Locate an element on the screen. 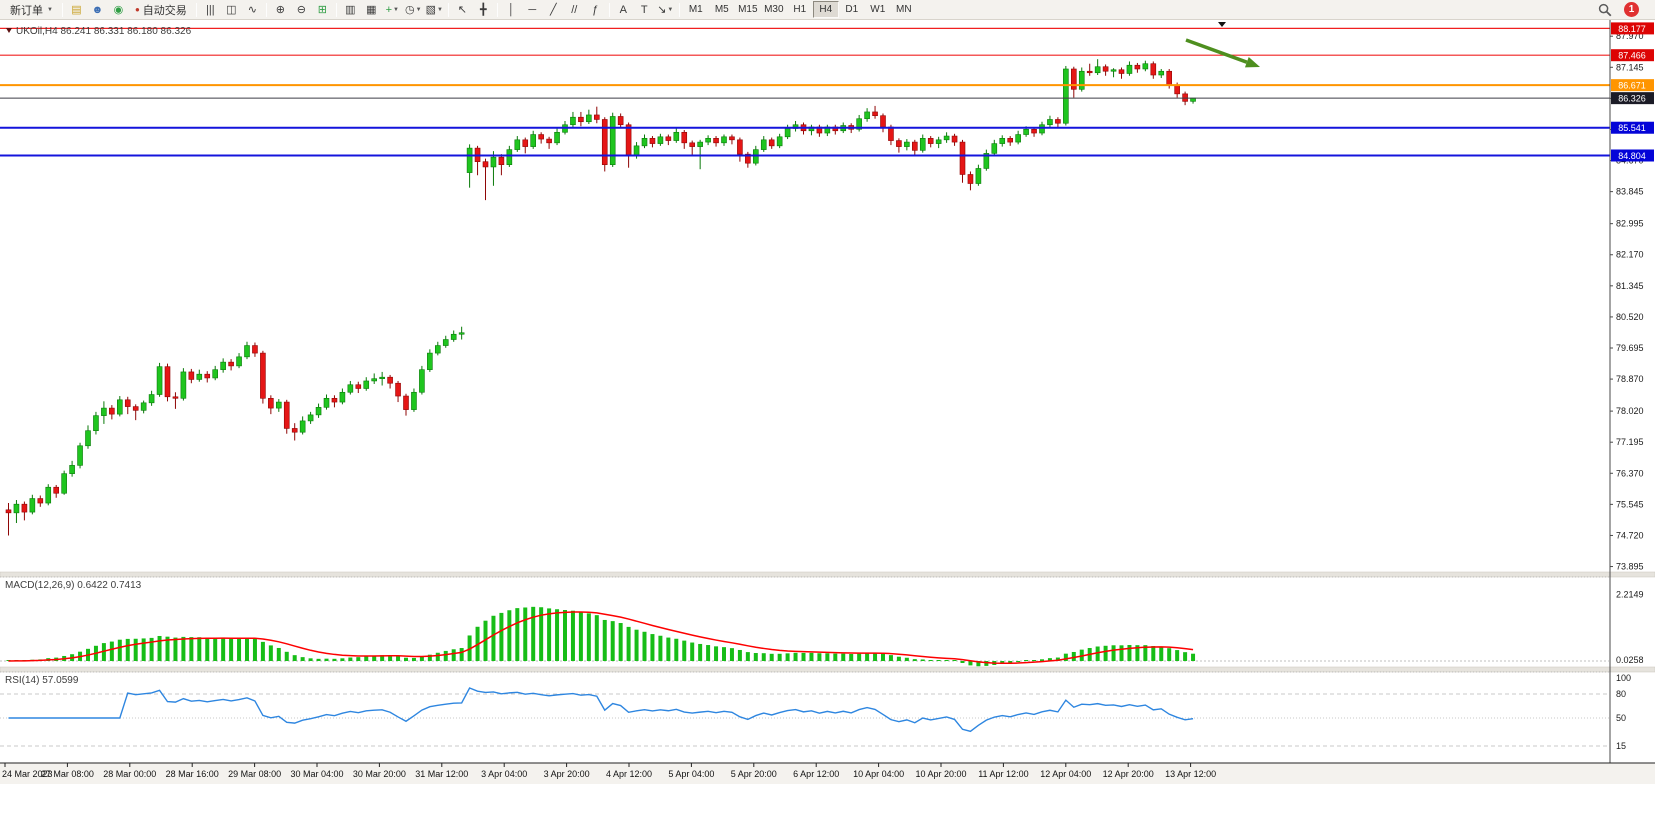 This screenshot has height=824, width=1655. channel-icon: // is located at coordinates (574, 10).